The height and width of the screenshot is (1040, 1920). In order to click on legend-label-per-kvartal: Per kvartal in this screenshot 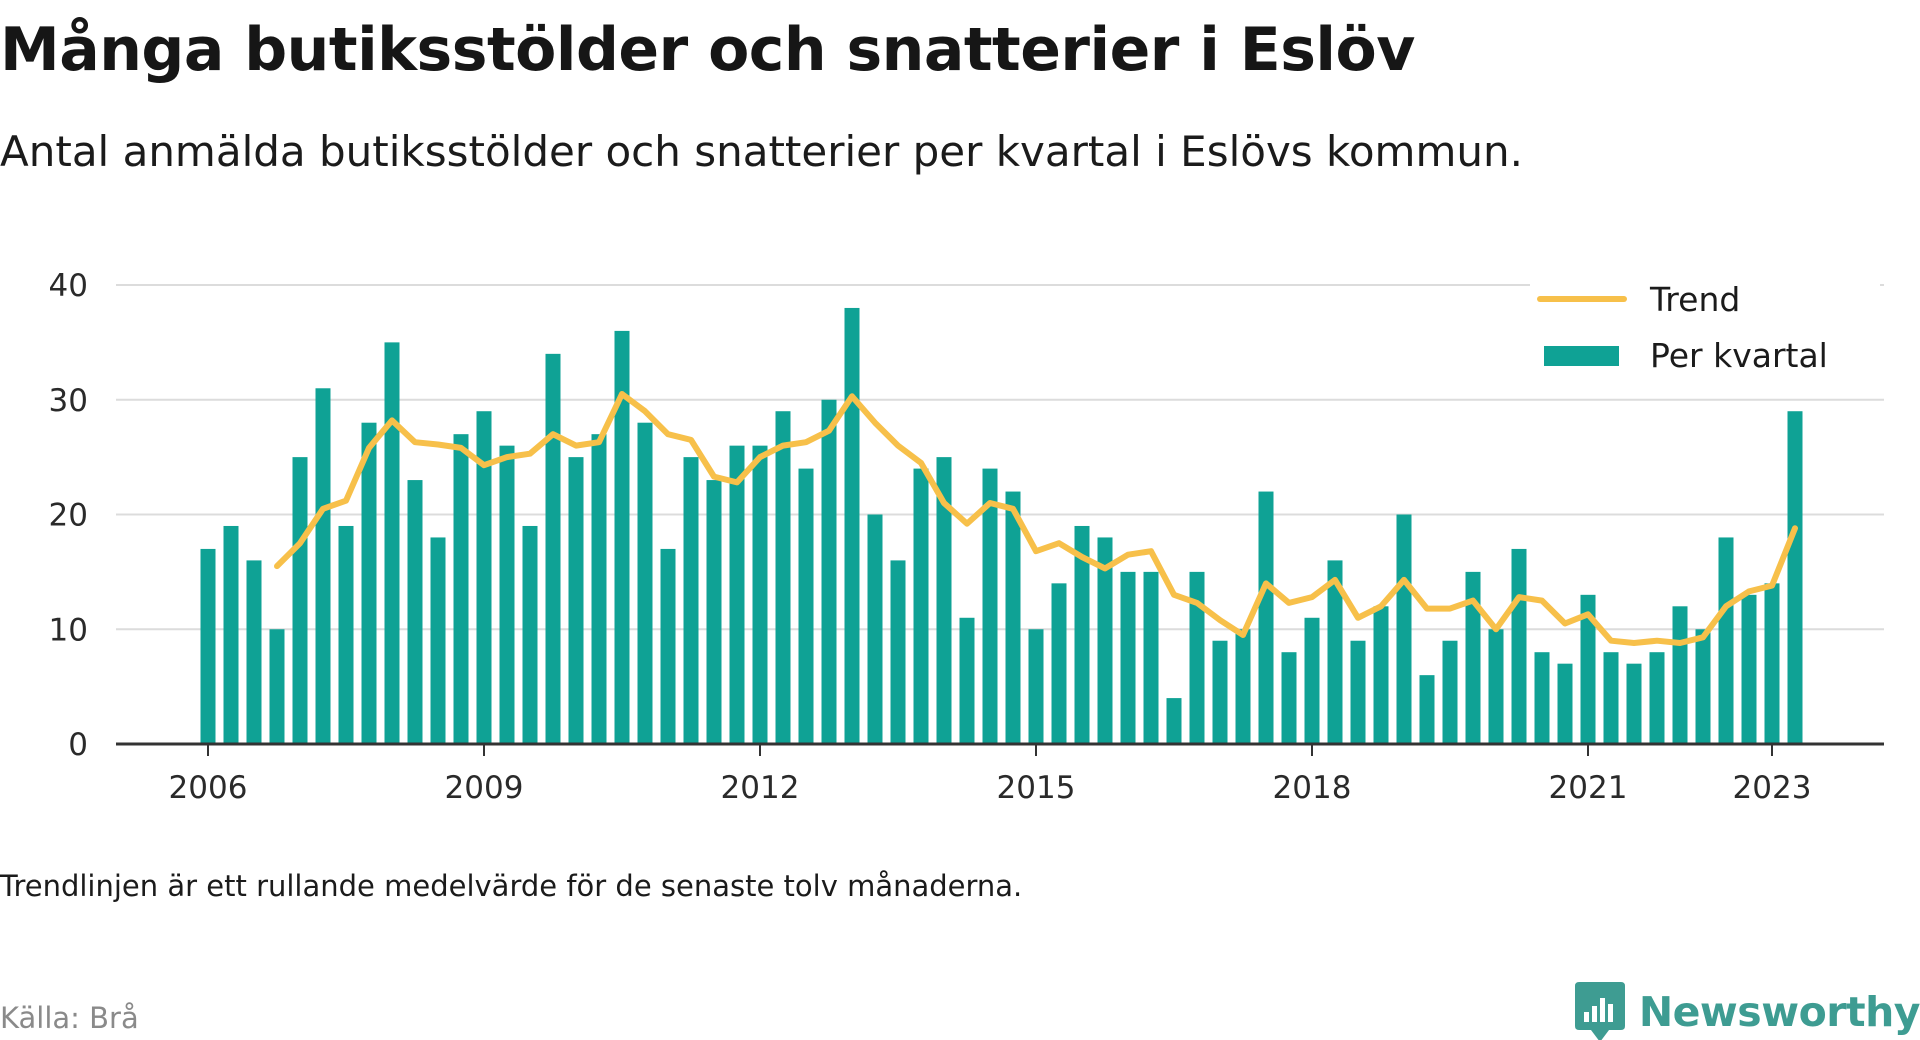, I will do `click(1739, 355)`.